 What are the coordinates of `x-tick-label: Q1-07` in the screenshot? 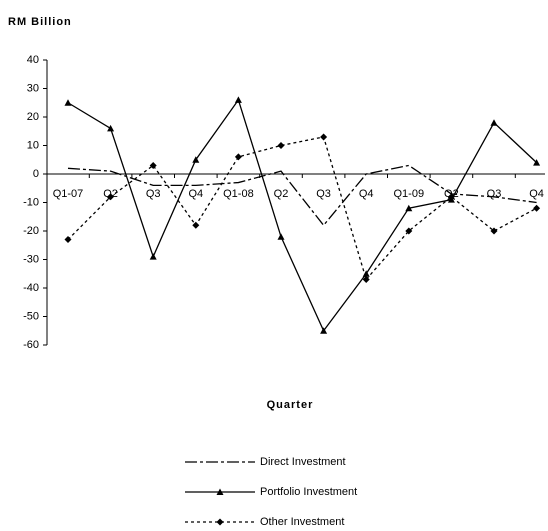 It's located at (68, 194).